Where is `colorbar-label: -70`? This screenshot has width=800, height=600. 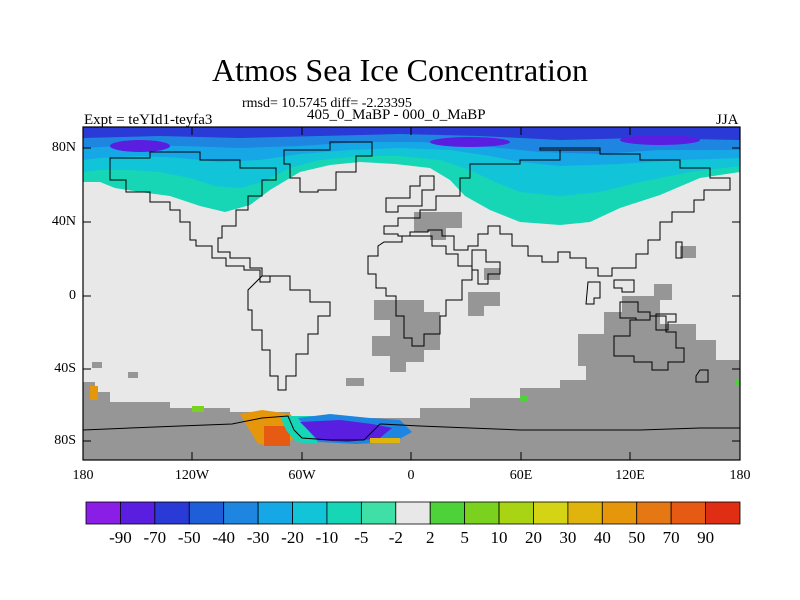
colorbar-label: -70 is located at coordinates (155, 537).